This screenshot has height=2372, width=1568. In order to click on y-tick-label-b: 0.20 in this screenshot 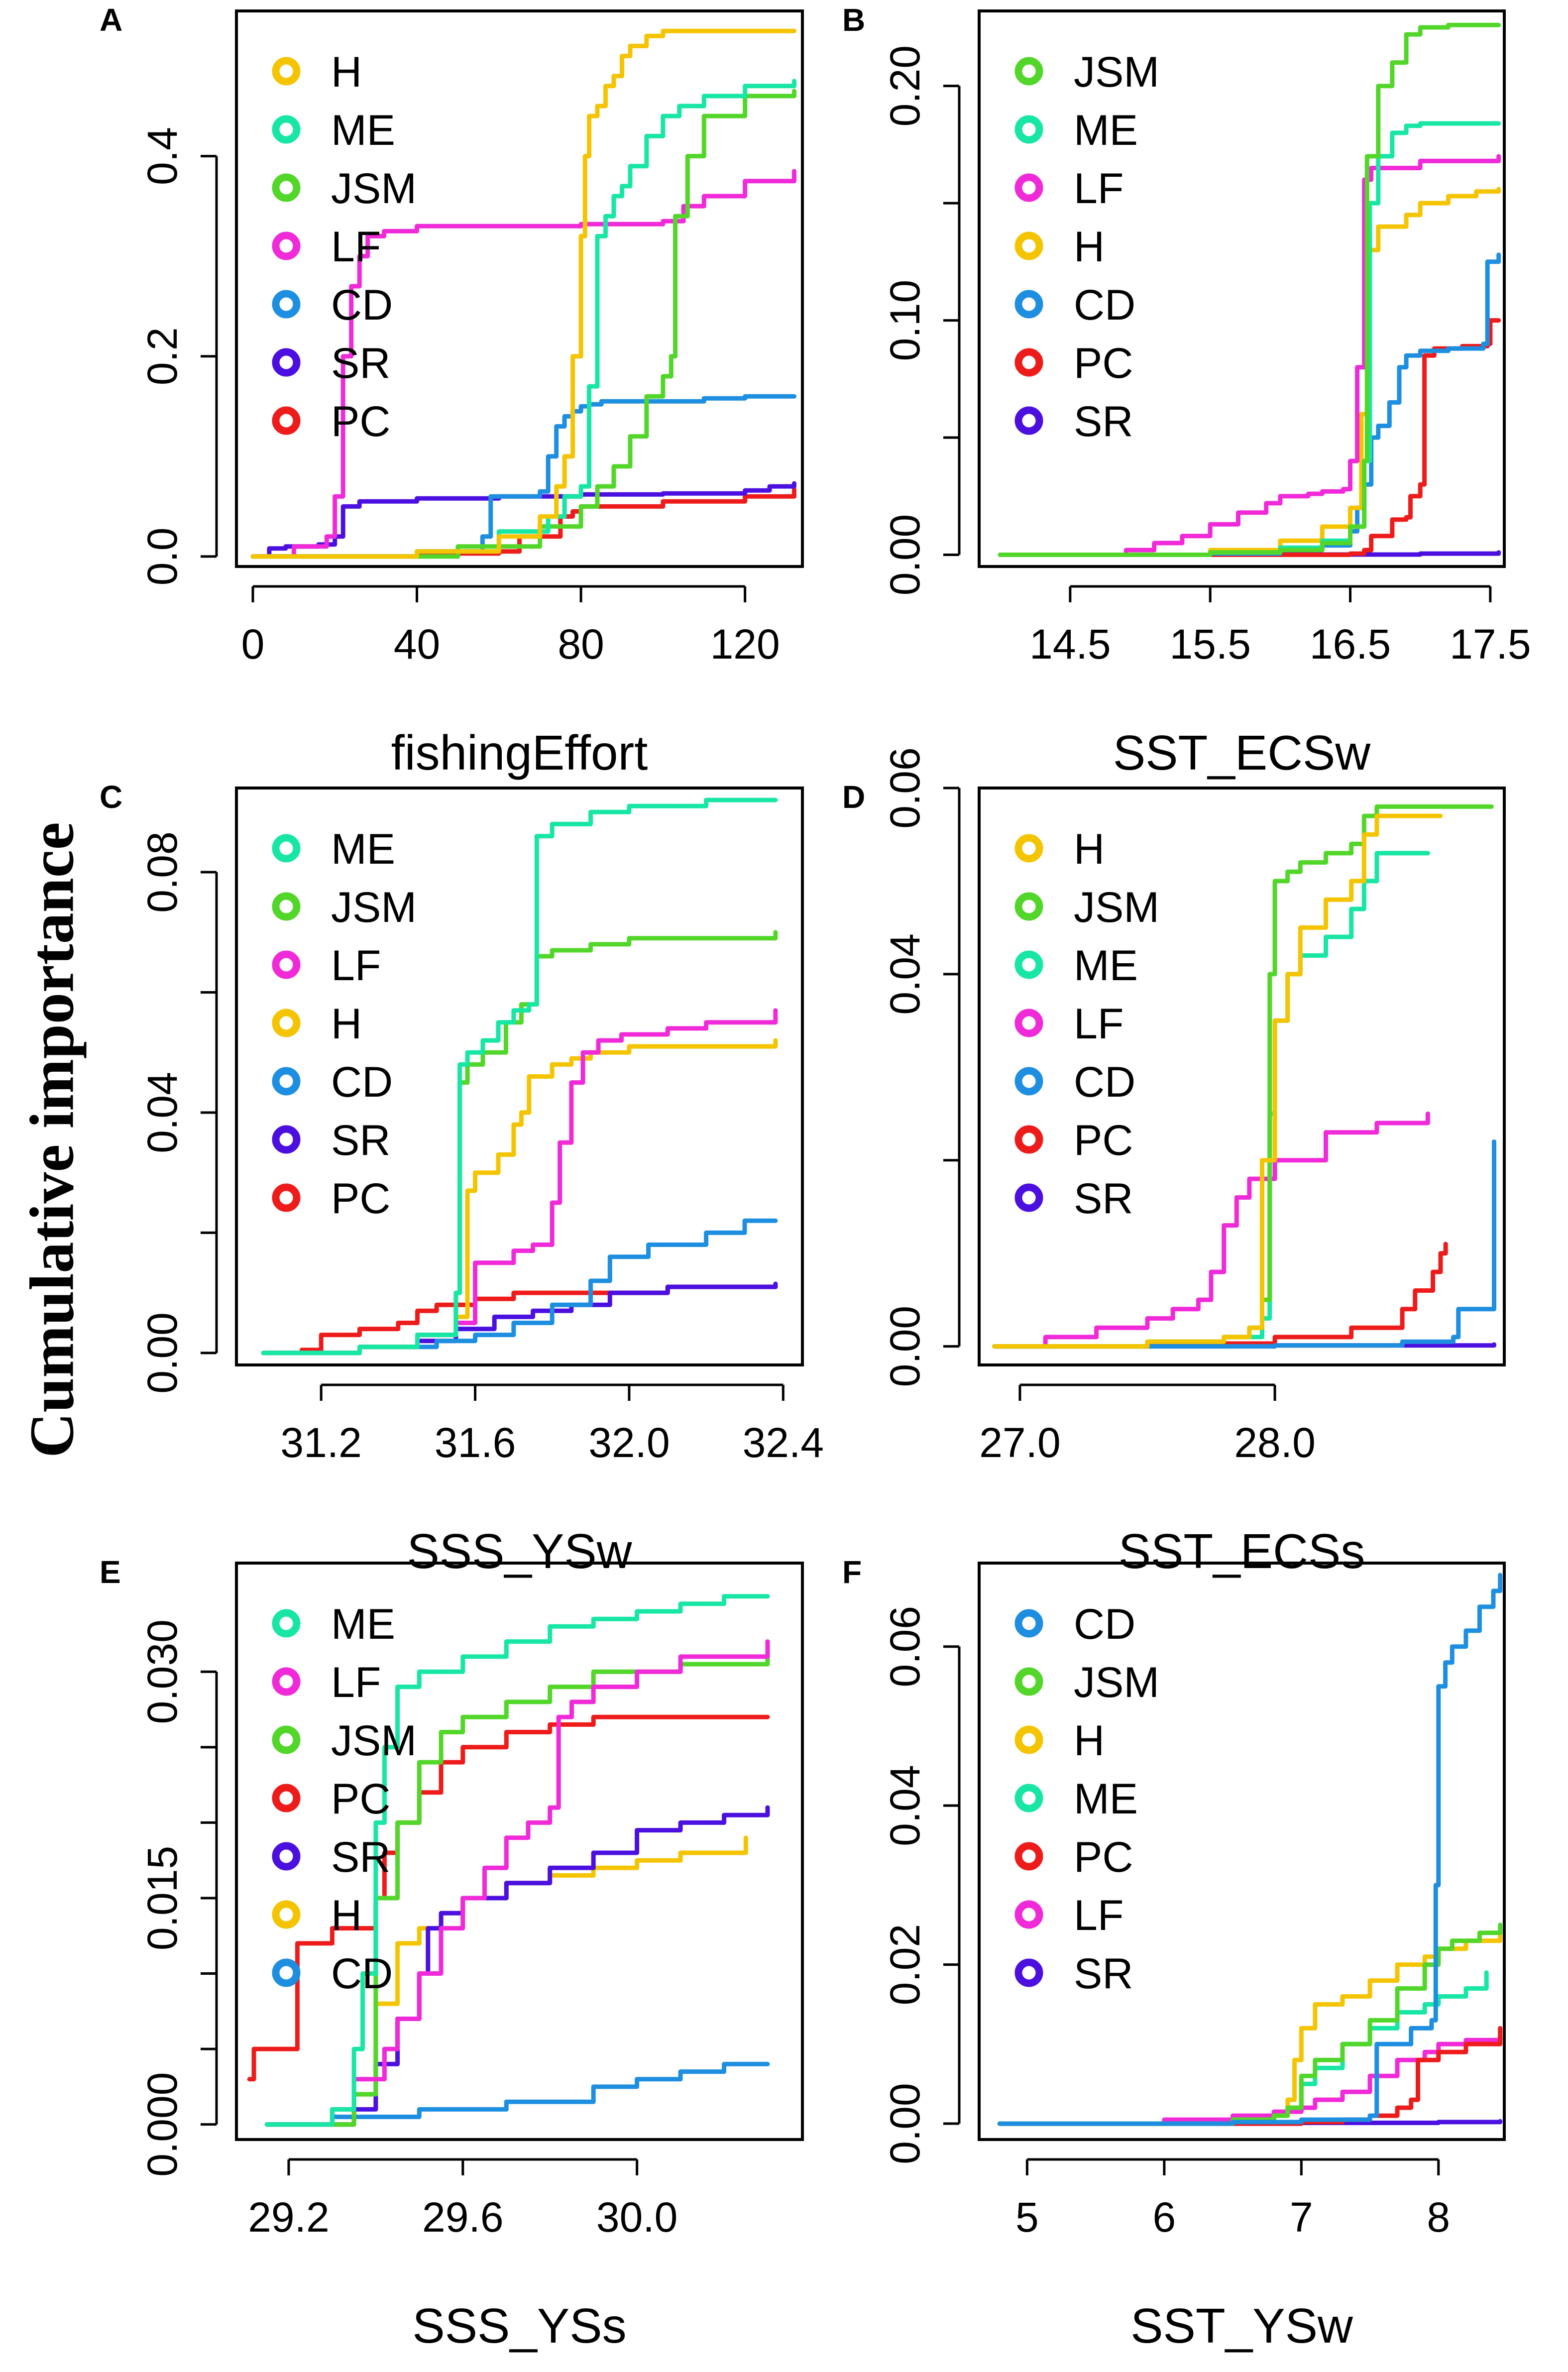, I will do `click(905, 86)`.